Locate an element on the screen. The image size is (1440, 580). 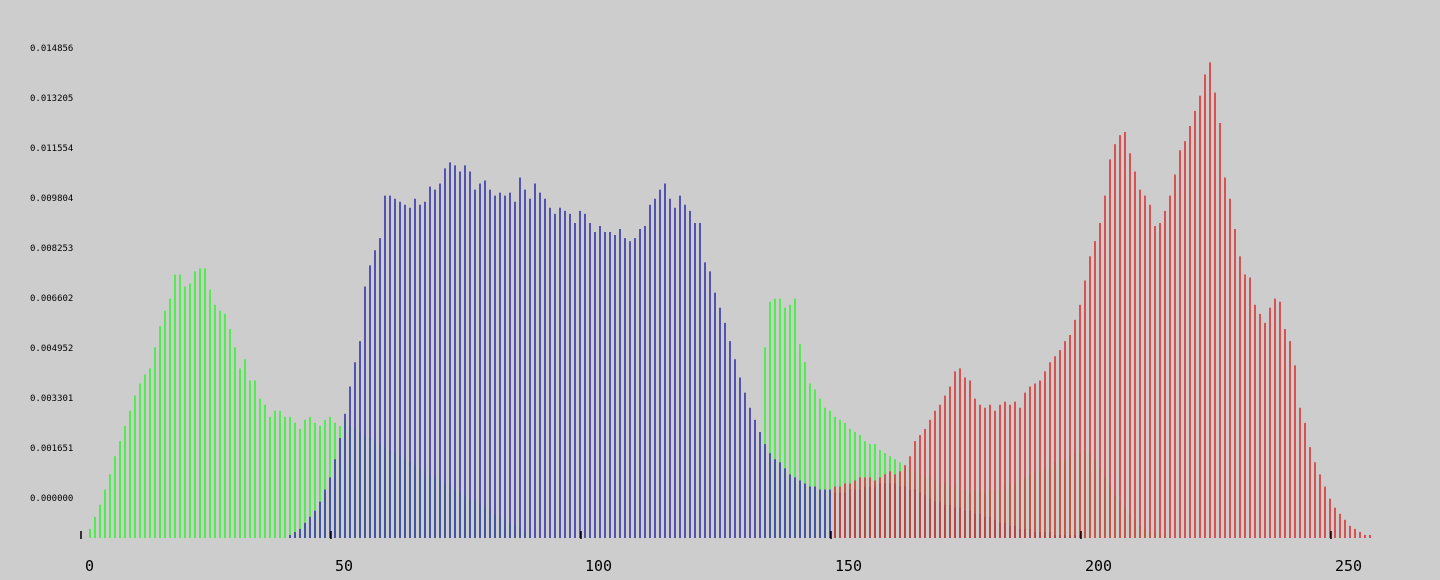
y-tick-label: 0.008253 is located at coordinates (51, 249).